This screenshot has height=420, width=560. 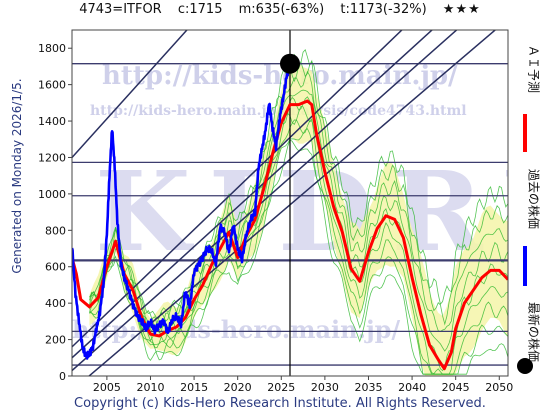 I want to click on y-tick-label-1800: 1800, so click(x=52, y=48).